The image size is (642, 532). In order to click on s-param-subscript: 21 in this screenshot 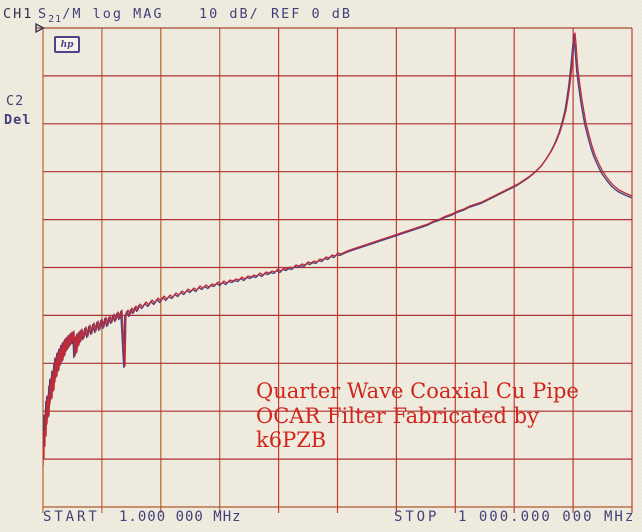, I will do `click(55, 19)`.